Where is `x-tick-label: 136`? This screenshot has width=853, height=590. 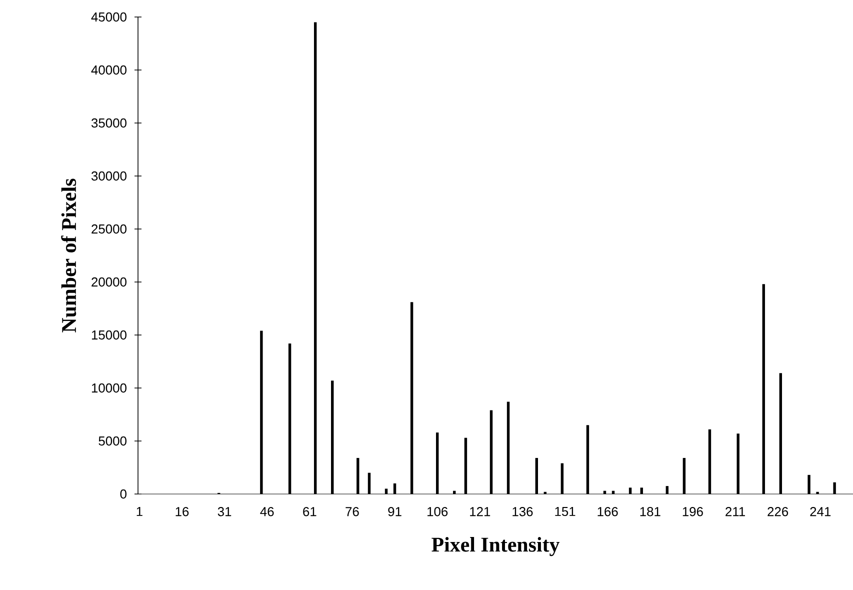
x-tick-label: 136 is located at coordinates (522, 511).